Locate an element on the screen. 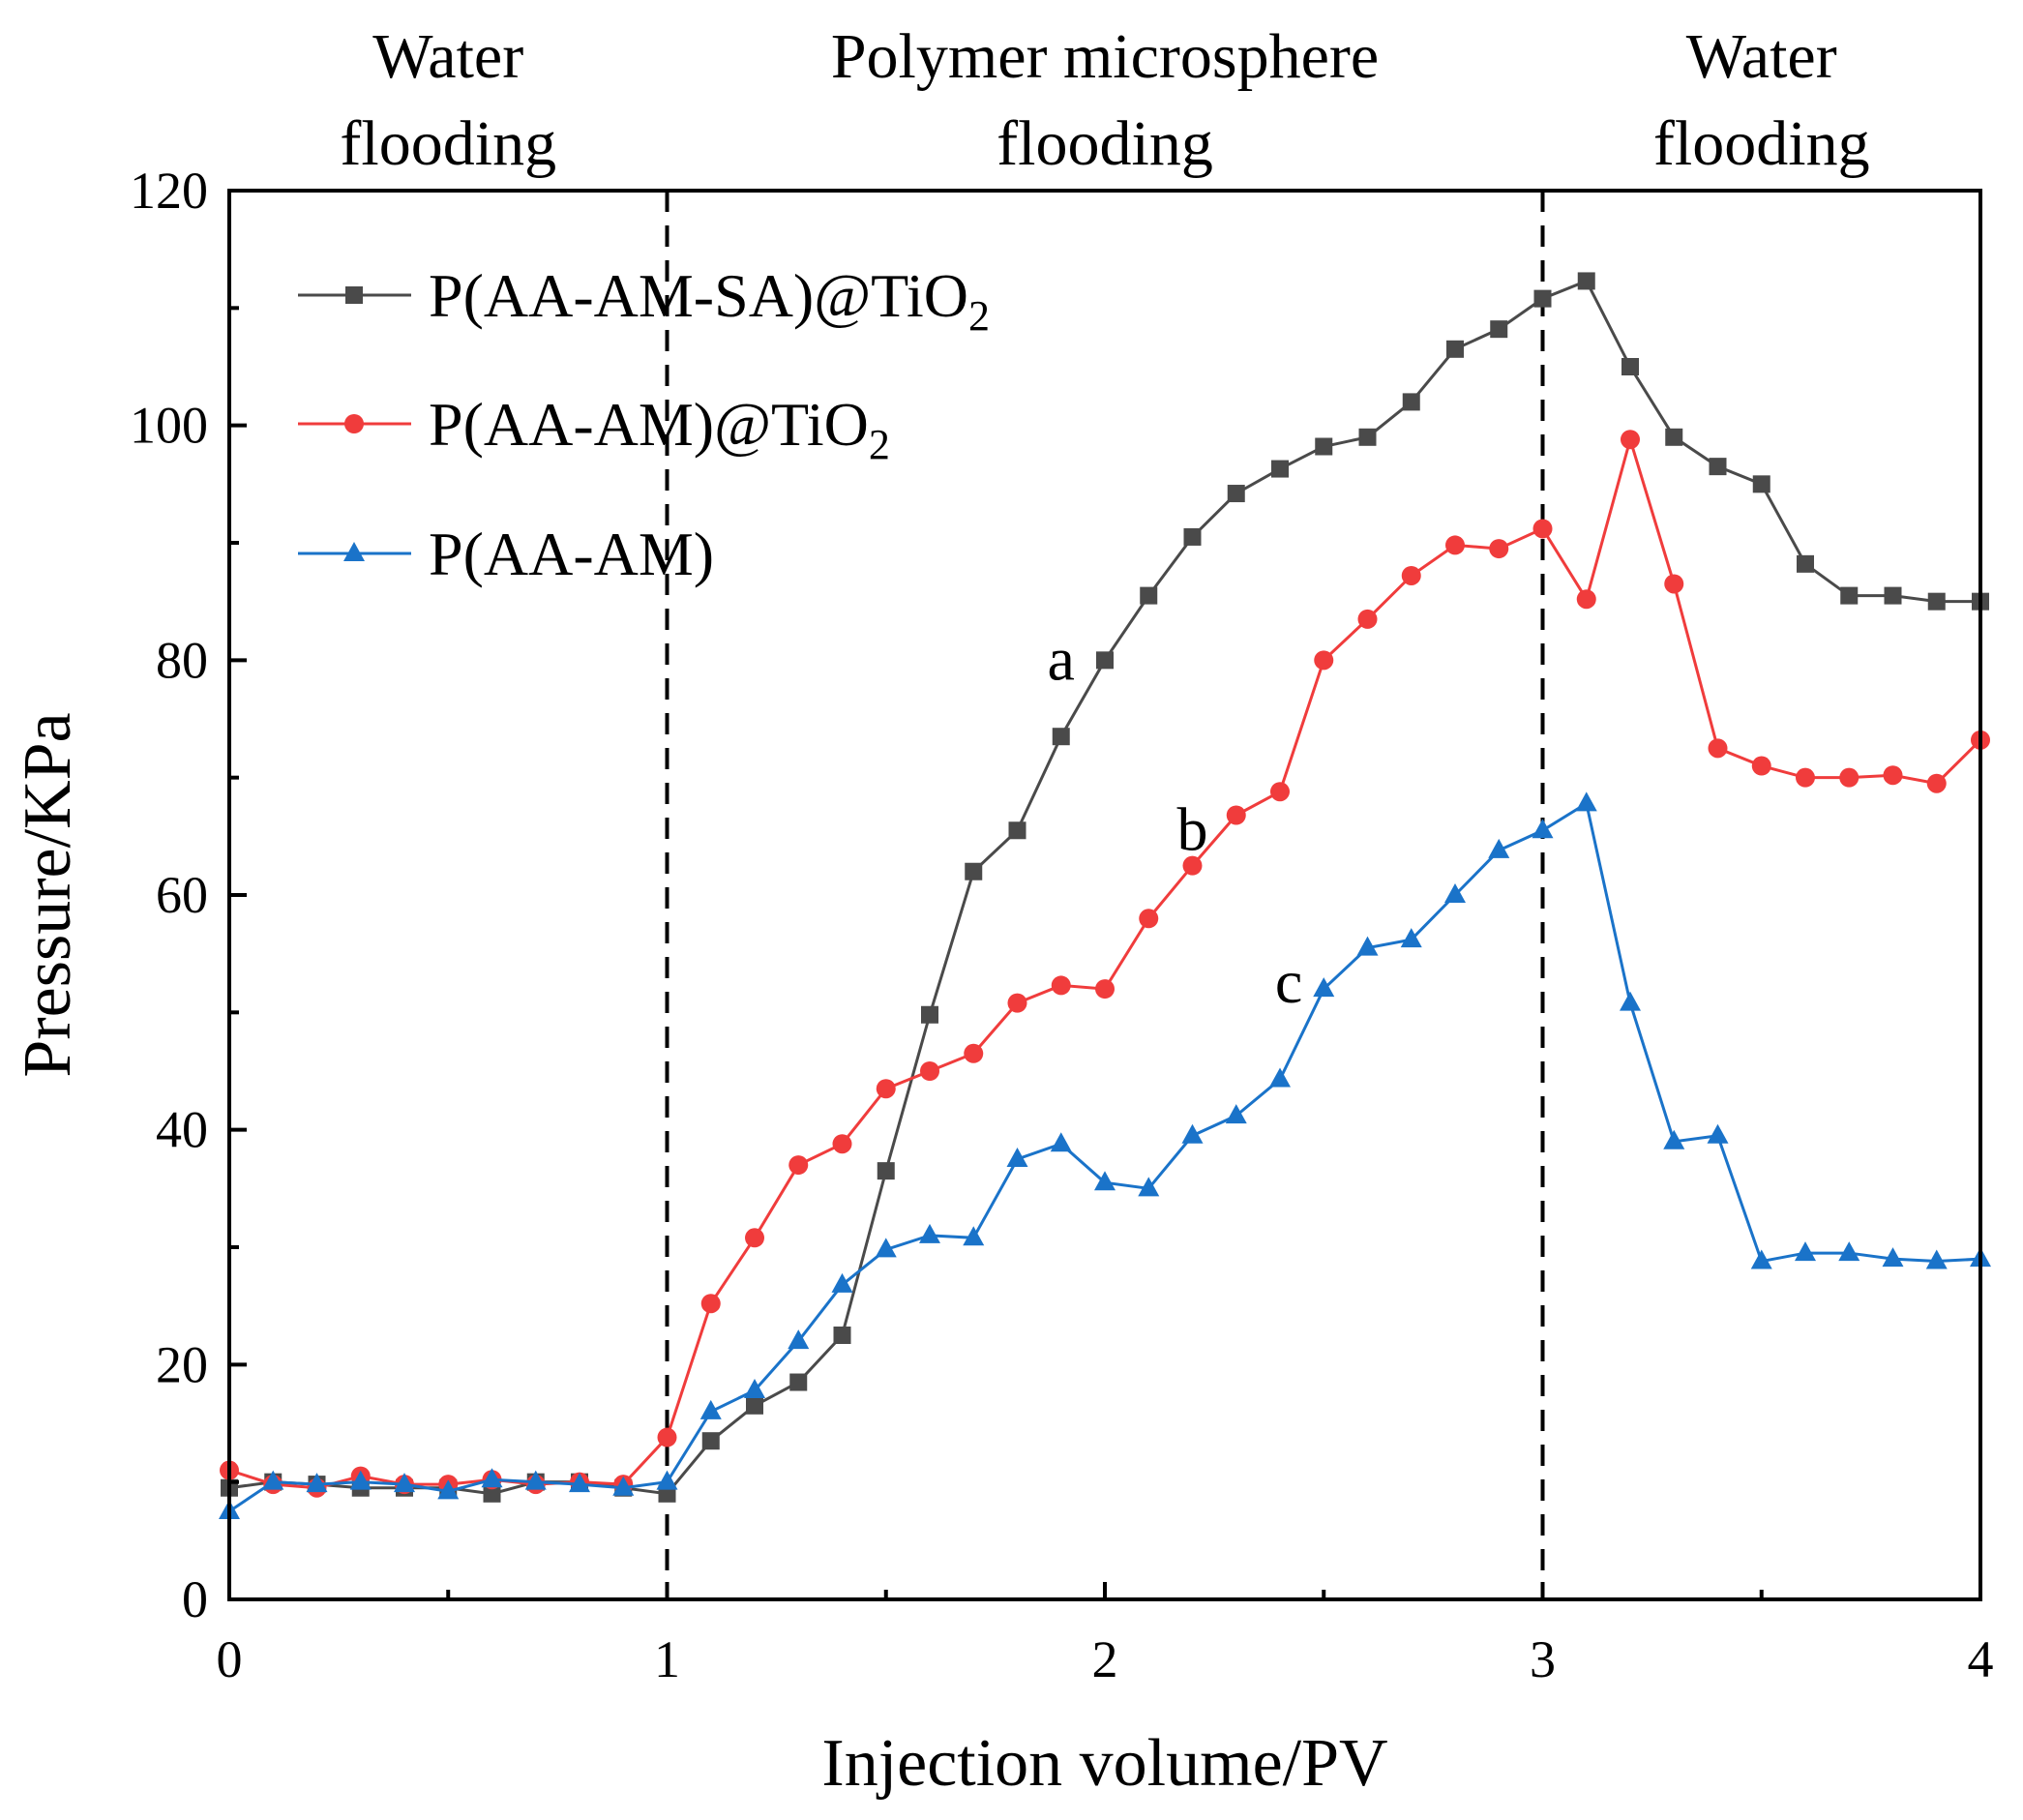 This screenshot has width=2023, height=1820. legend-label: P(AA-AM) is located at coordinates (572, 554).